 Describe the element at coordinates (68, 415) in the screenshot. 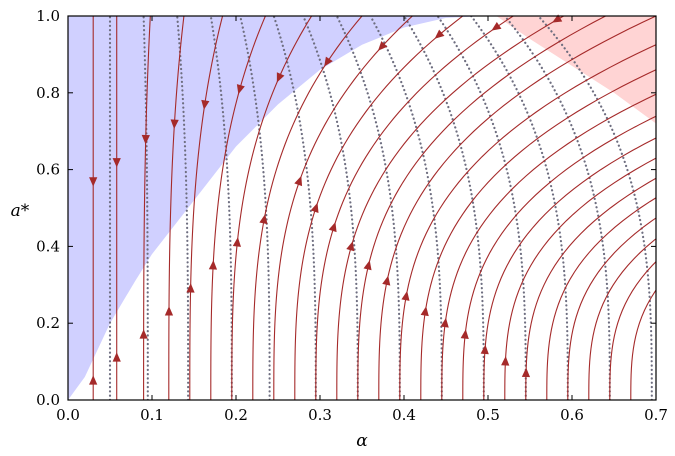

I see `x-tick-label-0: 0.0` at that location.